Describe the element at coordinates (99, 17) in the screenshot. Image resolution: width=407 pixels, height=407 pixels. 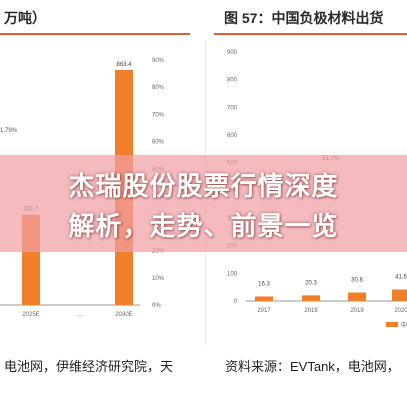
I see `left-panel-header: 万吨）` at that location.